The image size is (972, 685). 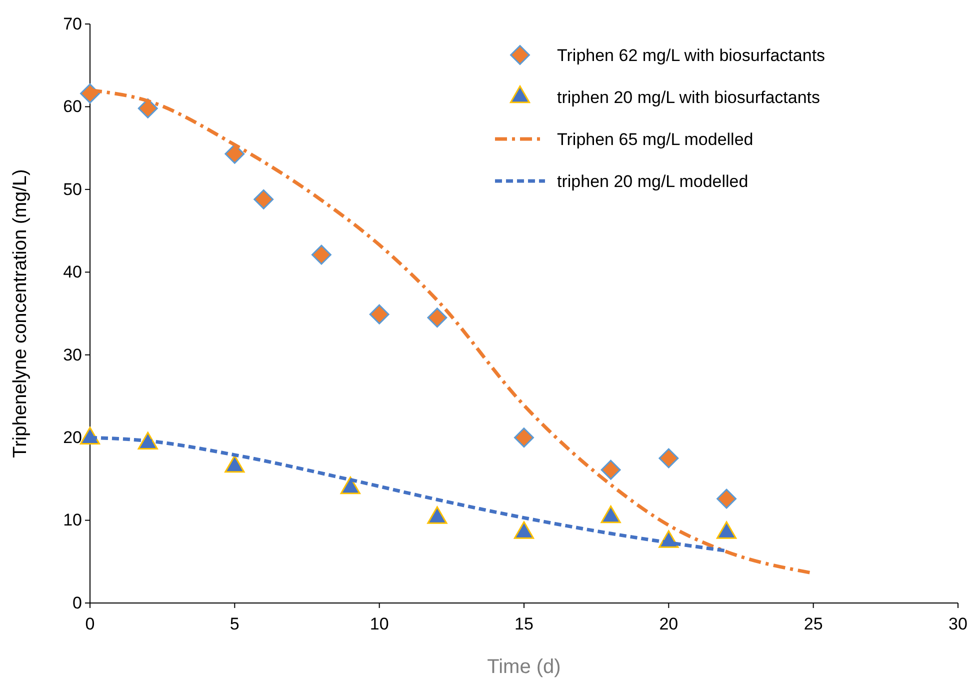 What do you see at coordinates (813, 624) in the screenshot?
I see `x-tick-label: 25` at bounding box center [813, 624].